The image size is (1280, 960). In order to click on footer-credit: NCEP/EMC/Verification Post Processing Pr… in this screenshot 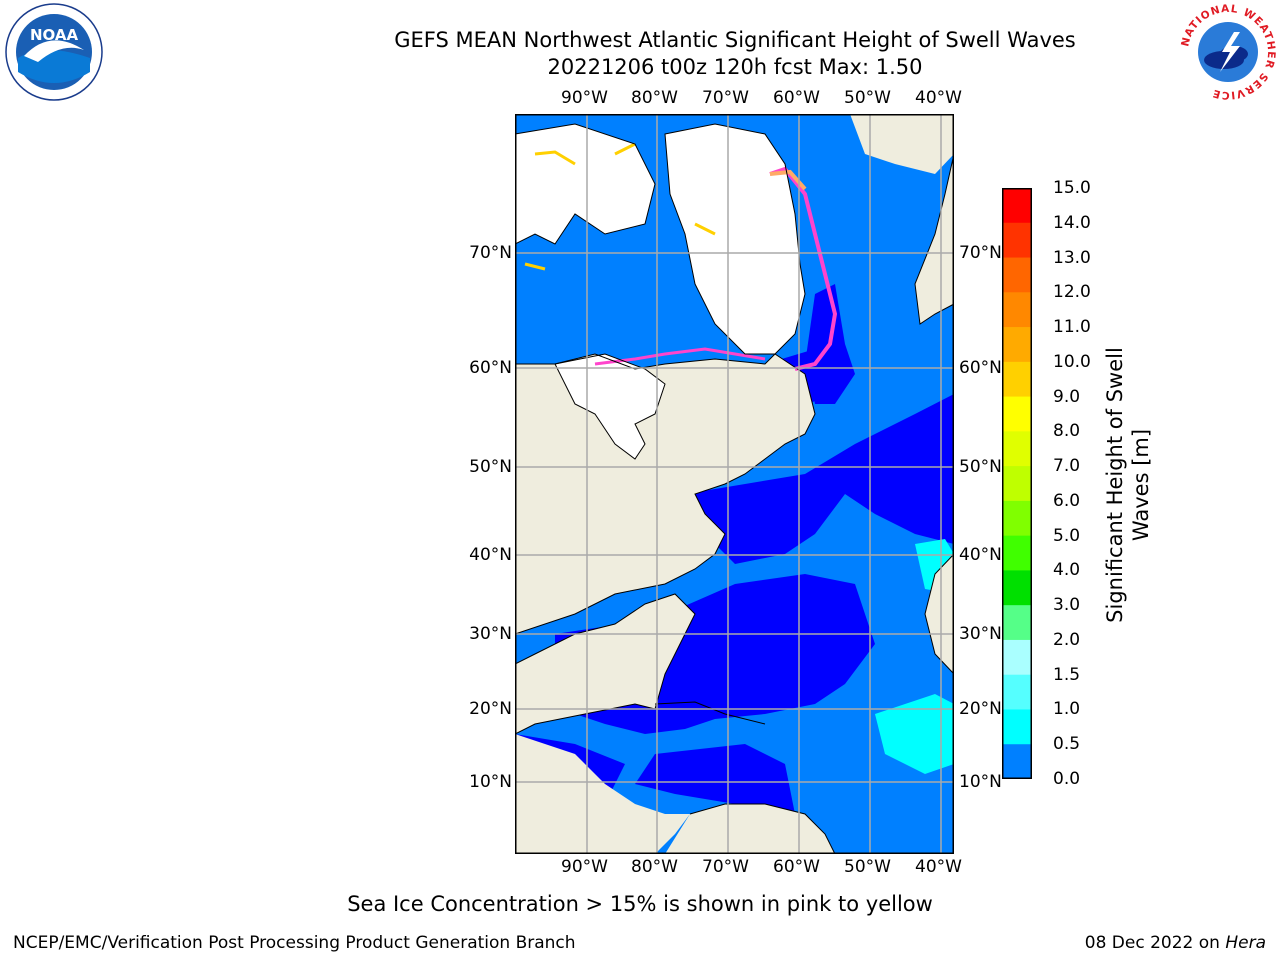, I will do `click(294, 943)`.